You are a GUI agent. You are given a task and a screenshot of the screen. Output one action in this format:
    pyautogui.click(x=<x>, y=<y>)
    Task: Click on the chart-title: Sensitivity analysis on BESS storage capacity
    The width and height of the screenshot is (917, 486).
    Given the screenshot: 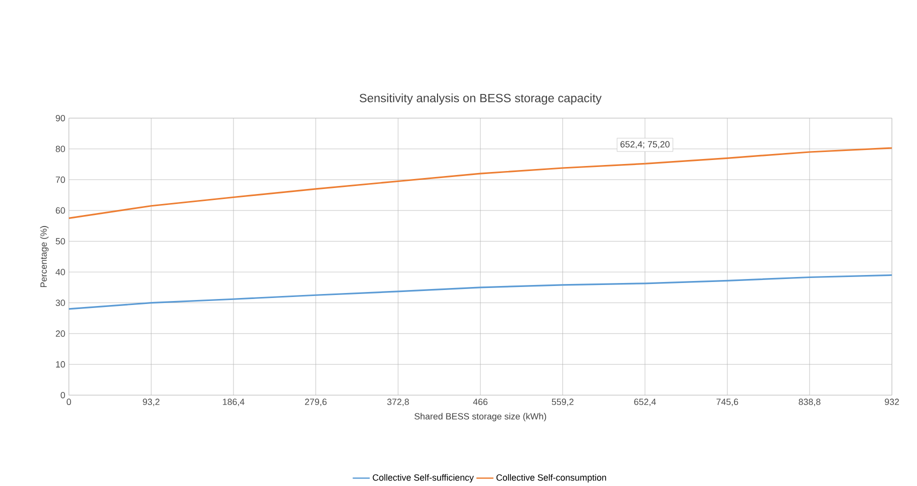 What is the action you would take?
    pyautogui.click(x=481, y=99)
    